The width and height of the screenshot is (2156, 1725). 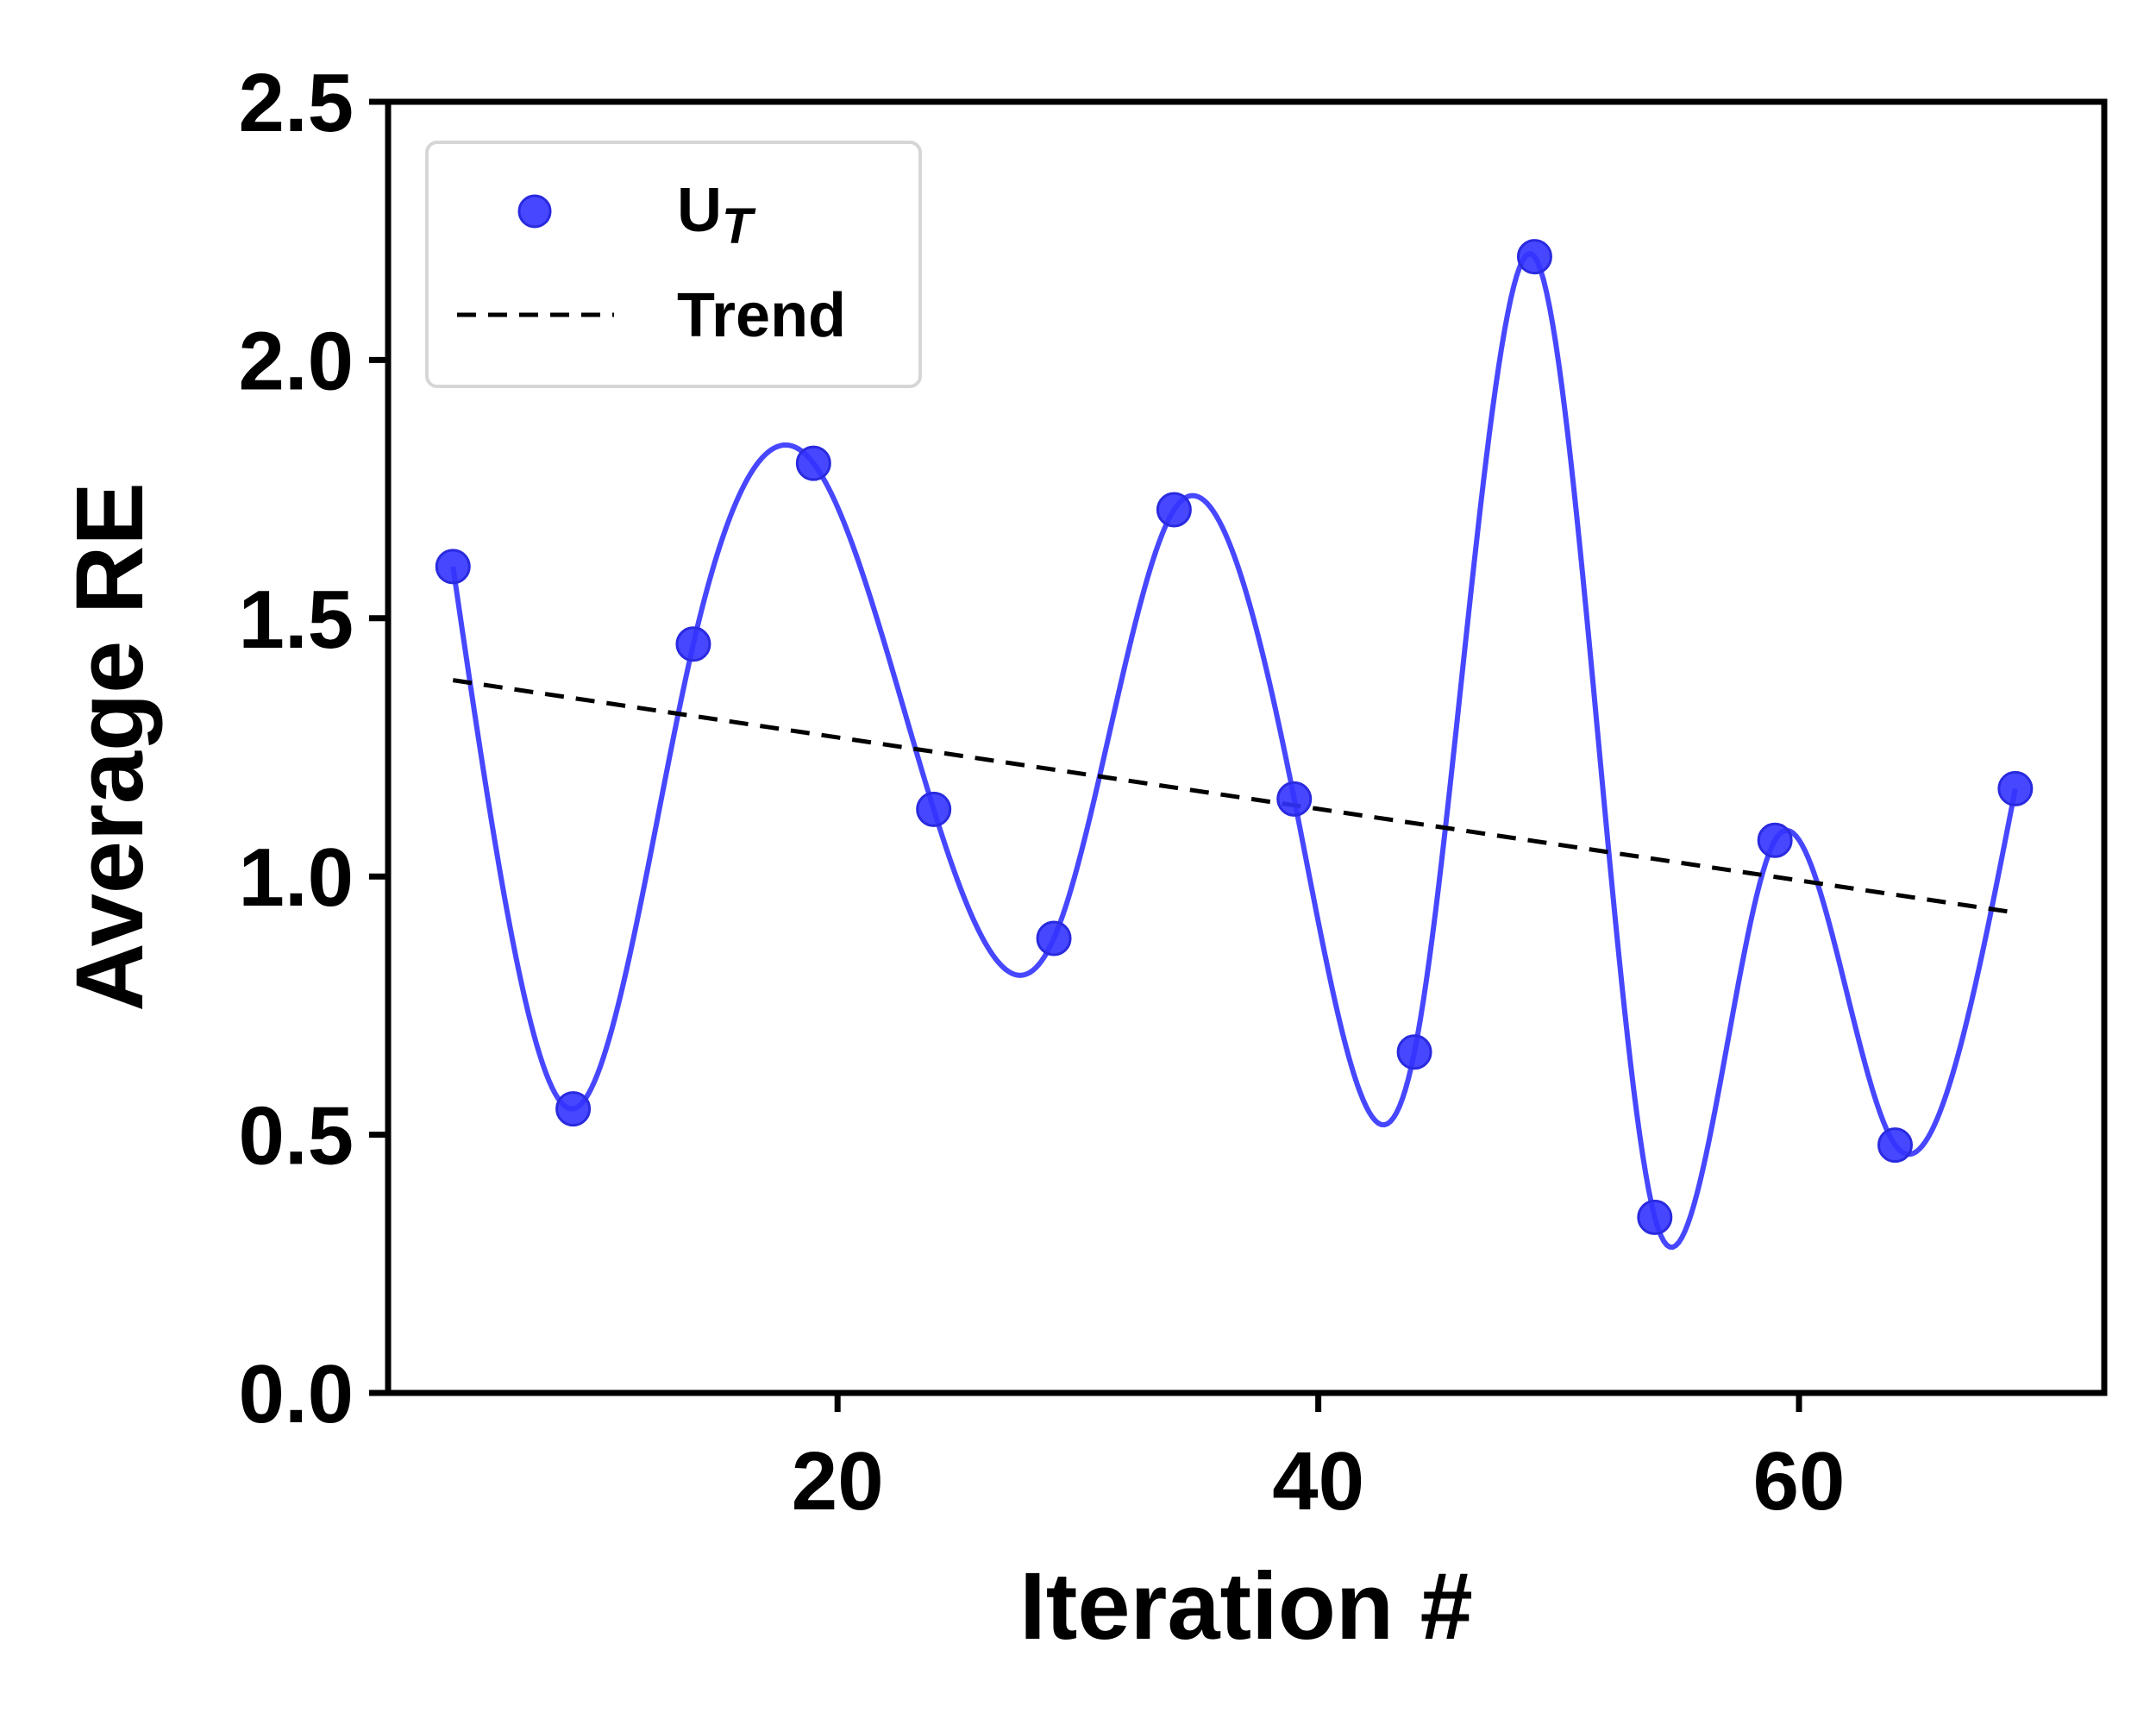 I want to click on trend-line, so click(x=1234, y=797).